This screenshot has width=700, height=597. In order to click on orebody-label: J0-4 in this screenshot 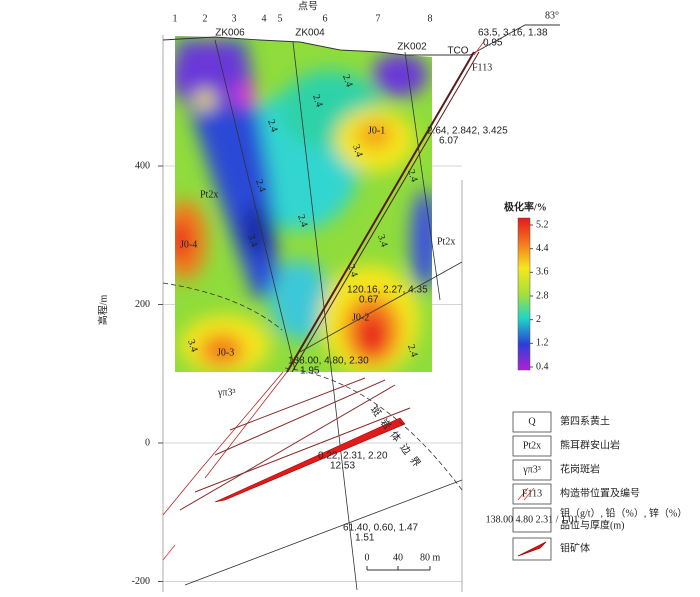, I will do `click(188, 244)`.